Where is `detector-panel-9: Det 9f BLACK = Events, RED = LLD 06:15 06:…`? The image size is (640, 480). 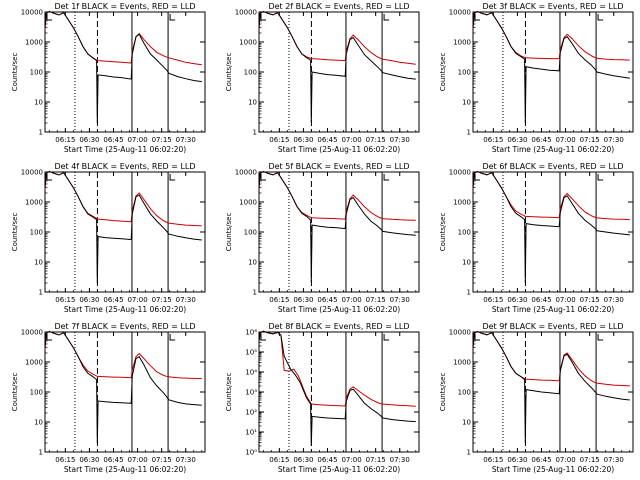 detector-panel-9: Det 9f BLACK = Events, RED = LLD 06:15 06:… is located at coordinates (536, 398).